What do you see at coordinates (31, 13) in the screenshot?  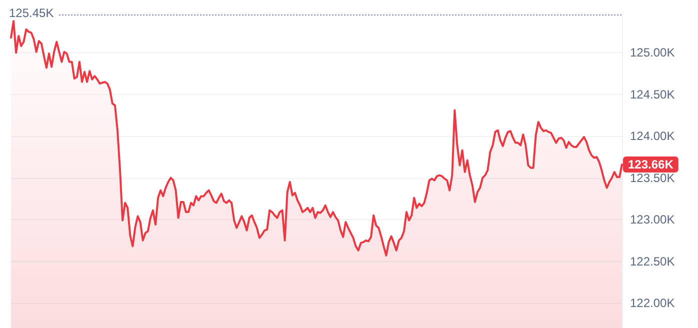 I see `ref-line-label: 125.45K` at bounding box center [31, 13].